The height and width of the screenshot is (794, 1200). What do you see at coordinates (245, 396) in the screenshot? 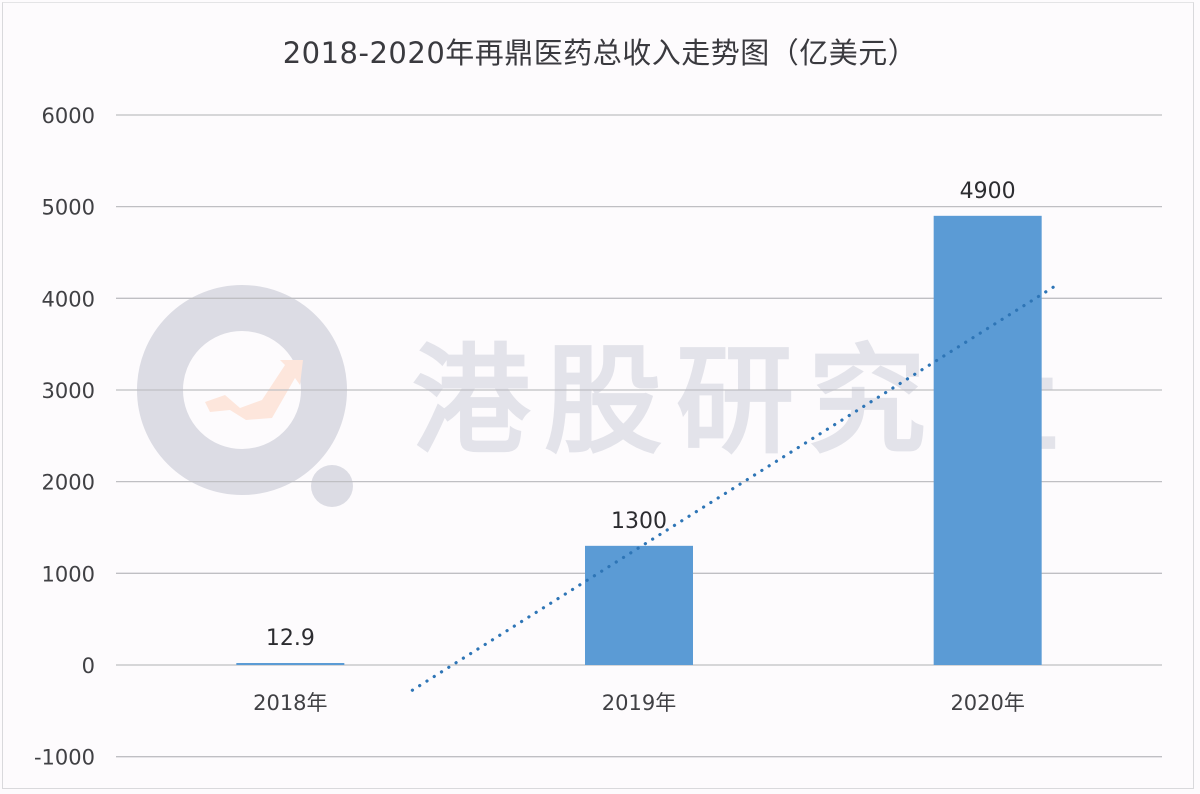
I see `watermark-logo-icon` at bounding box center [245, 396].